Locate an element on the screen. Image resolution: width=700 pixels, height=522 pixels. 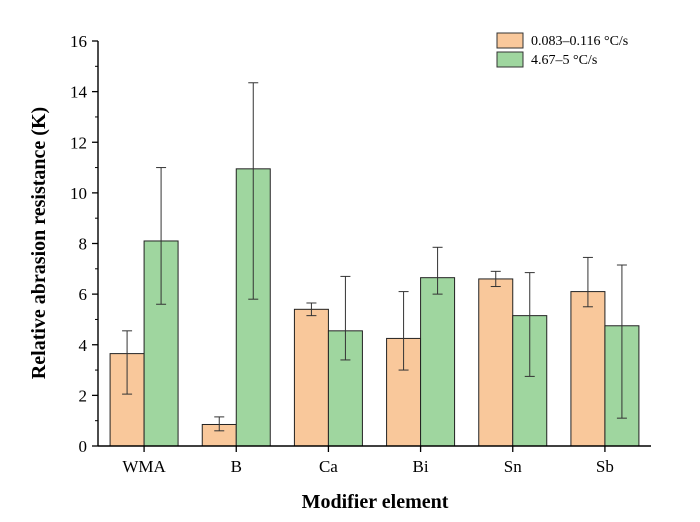
legend-label-series-2: 4.67–5 °C/s is located at coordinates (564, 60).